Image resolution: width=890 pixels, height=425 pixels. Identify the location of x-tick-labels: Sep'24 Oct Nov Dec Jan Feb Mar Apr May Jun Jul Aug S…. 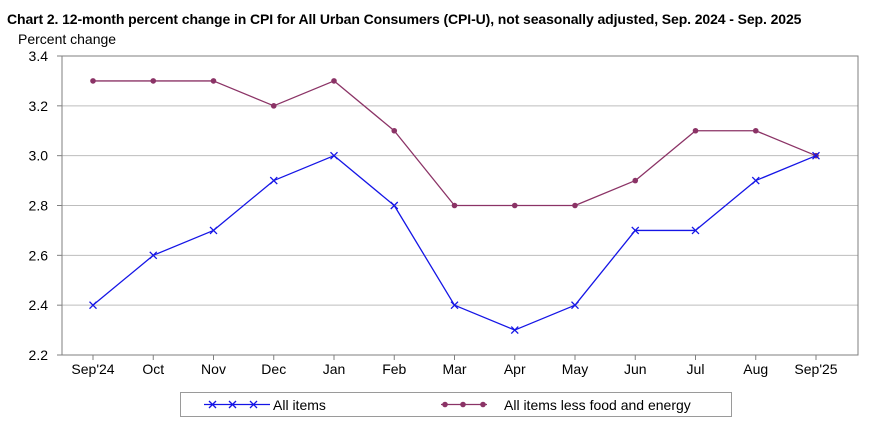
(454, 369).